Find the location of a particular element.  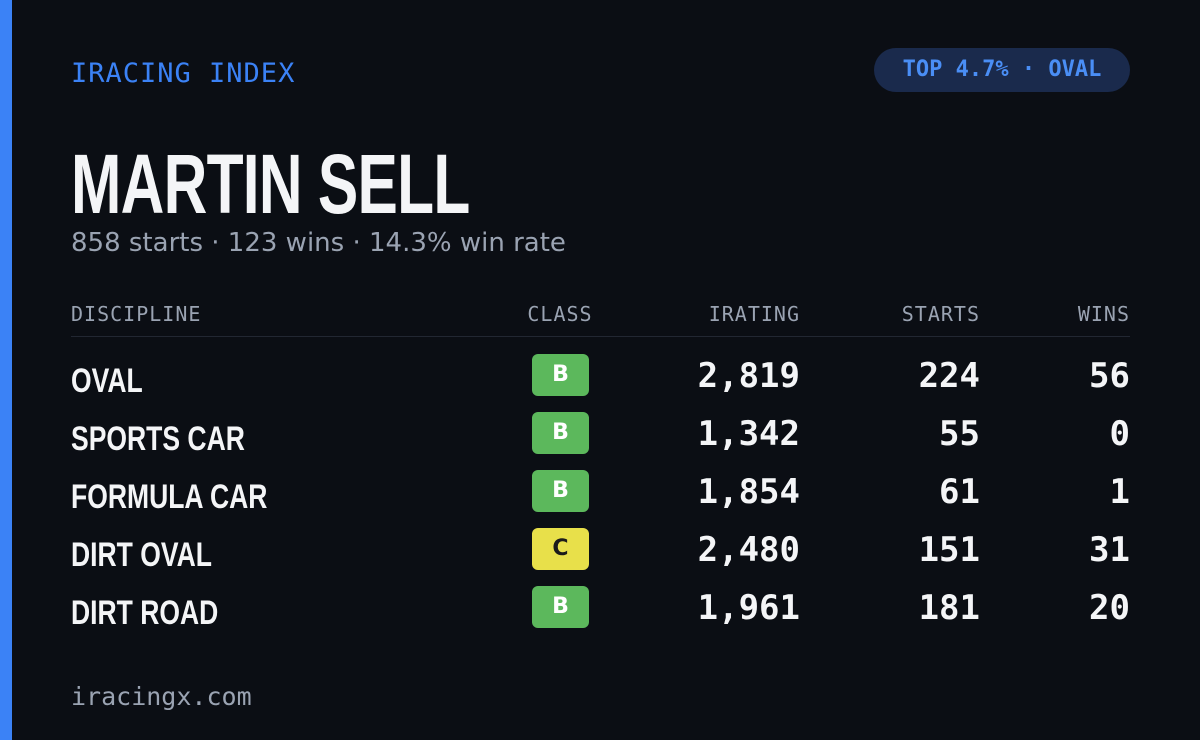

discipline: DIRT OVAL is located at coordinates (141, 555).